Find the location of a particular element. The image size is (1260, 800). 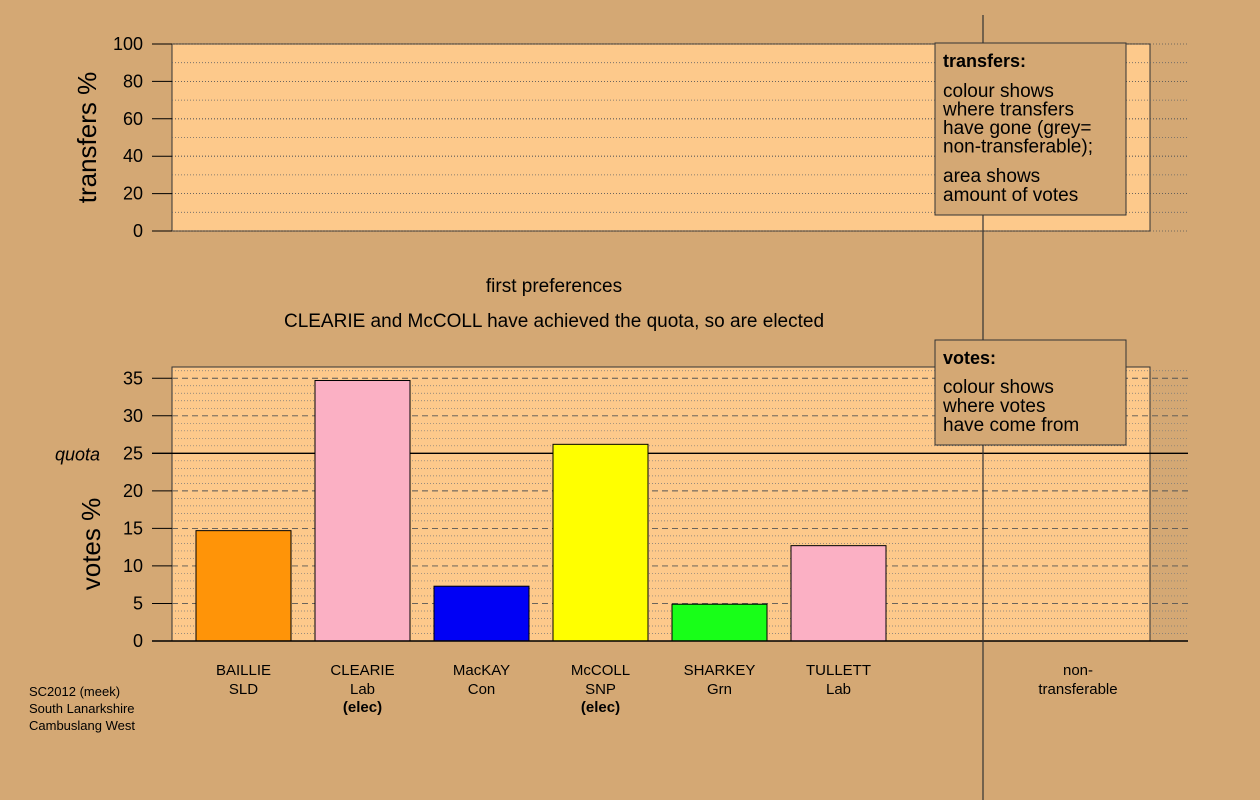

footer-line: South Lanarkshire is located at coordinates (82, 708).